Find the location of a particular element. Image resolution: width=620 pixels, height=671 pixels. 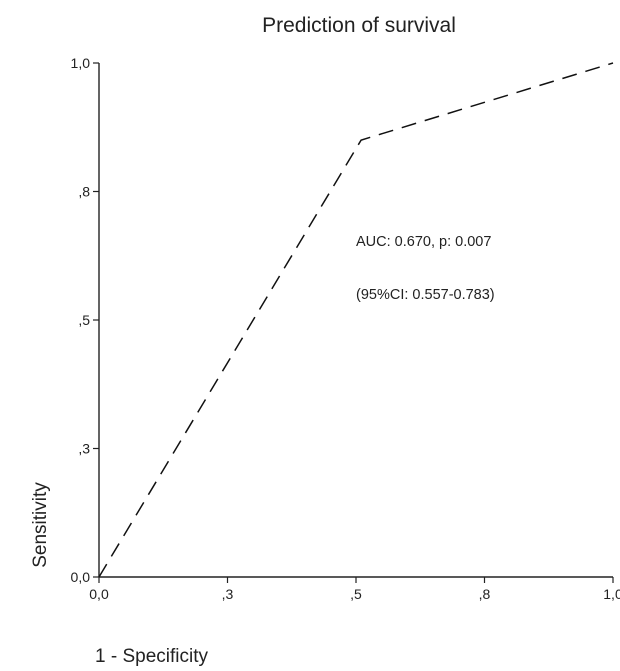

y-tick-label: ,3 is located at coordinates (84, 449).